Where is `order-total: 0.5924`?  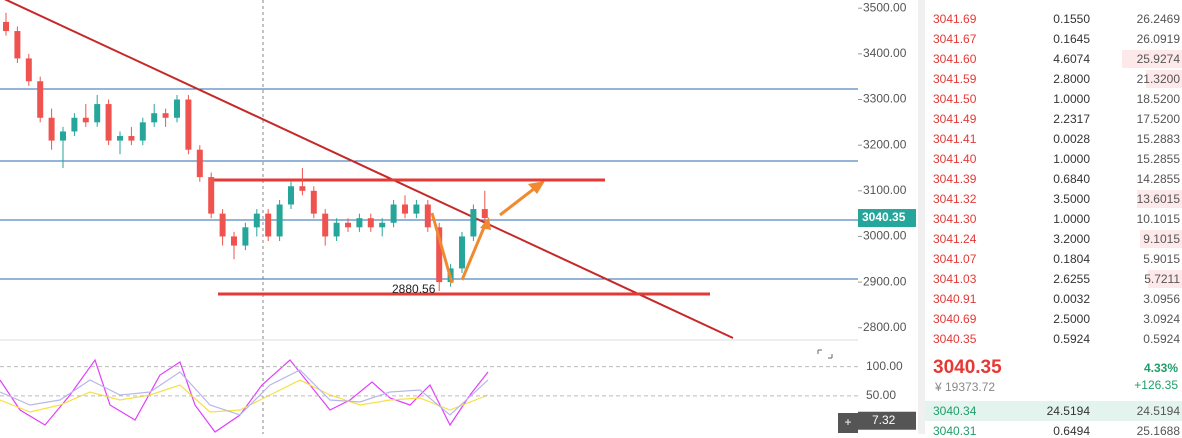 order-total: 0.5924 is located at coordinates (1161, 339).